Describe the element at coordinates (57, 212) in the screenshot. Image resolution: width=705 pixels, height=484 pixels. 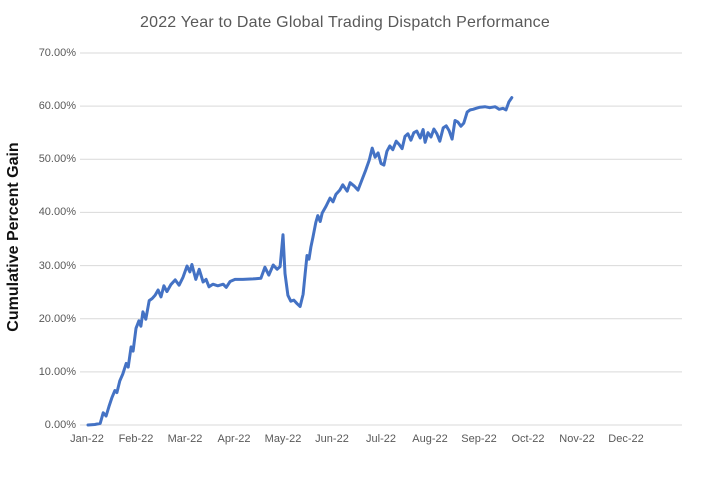
I see `y-tick-label: 40.00%` at that location.